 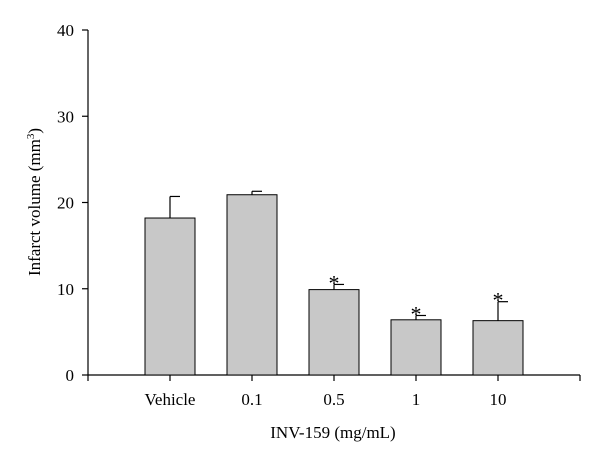 I want to click on significance-markers: * * *, so click(x=416, y=298).